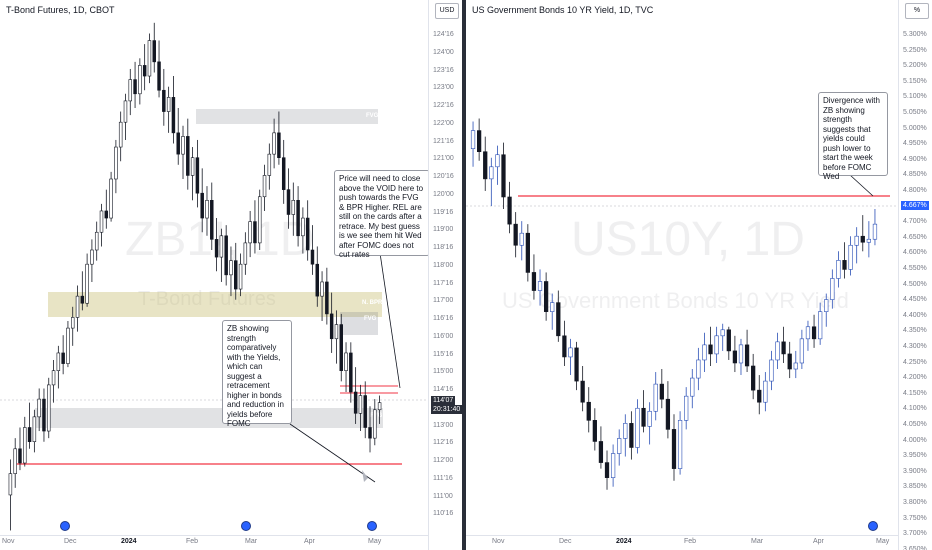 This screenshot has height=550, width=932. What do you see at coordinates (443, 247) in the screenshot?
I see `price-tick-label: 118'16` at bounding box center [443, 247].